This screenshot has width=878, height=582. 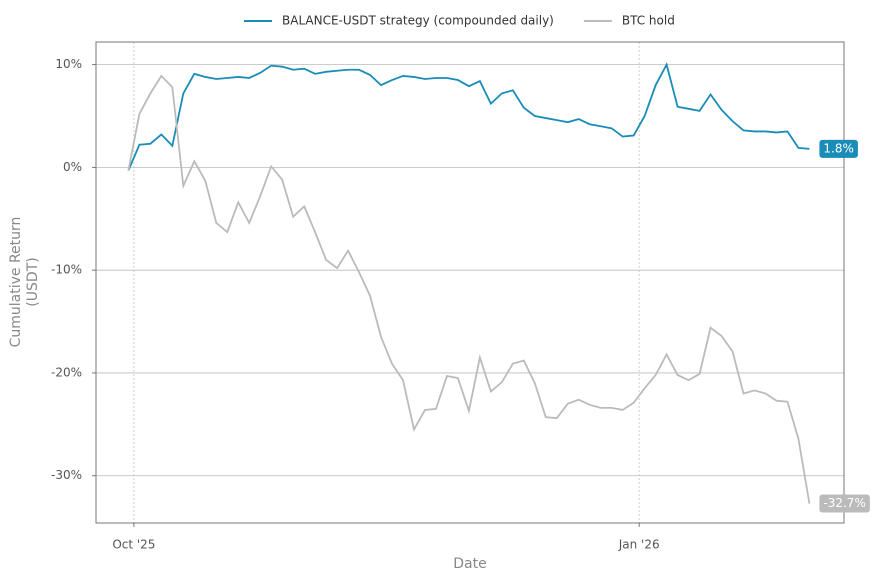 I want to click on y-tick-label: -10%, so click(x=66, y=270).